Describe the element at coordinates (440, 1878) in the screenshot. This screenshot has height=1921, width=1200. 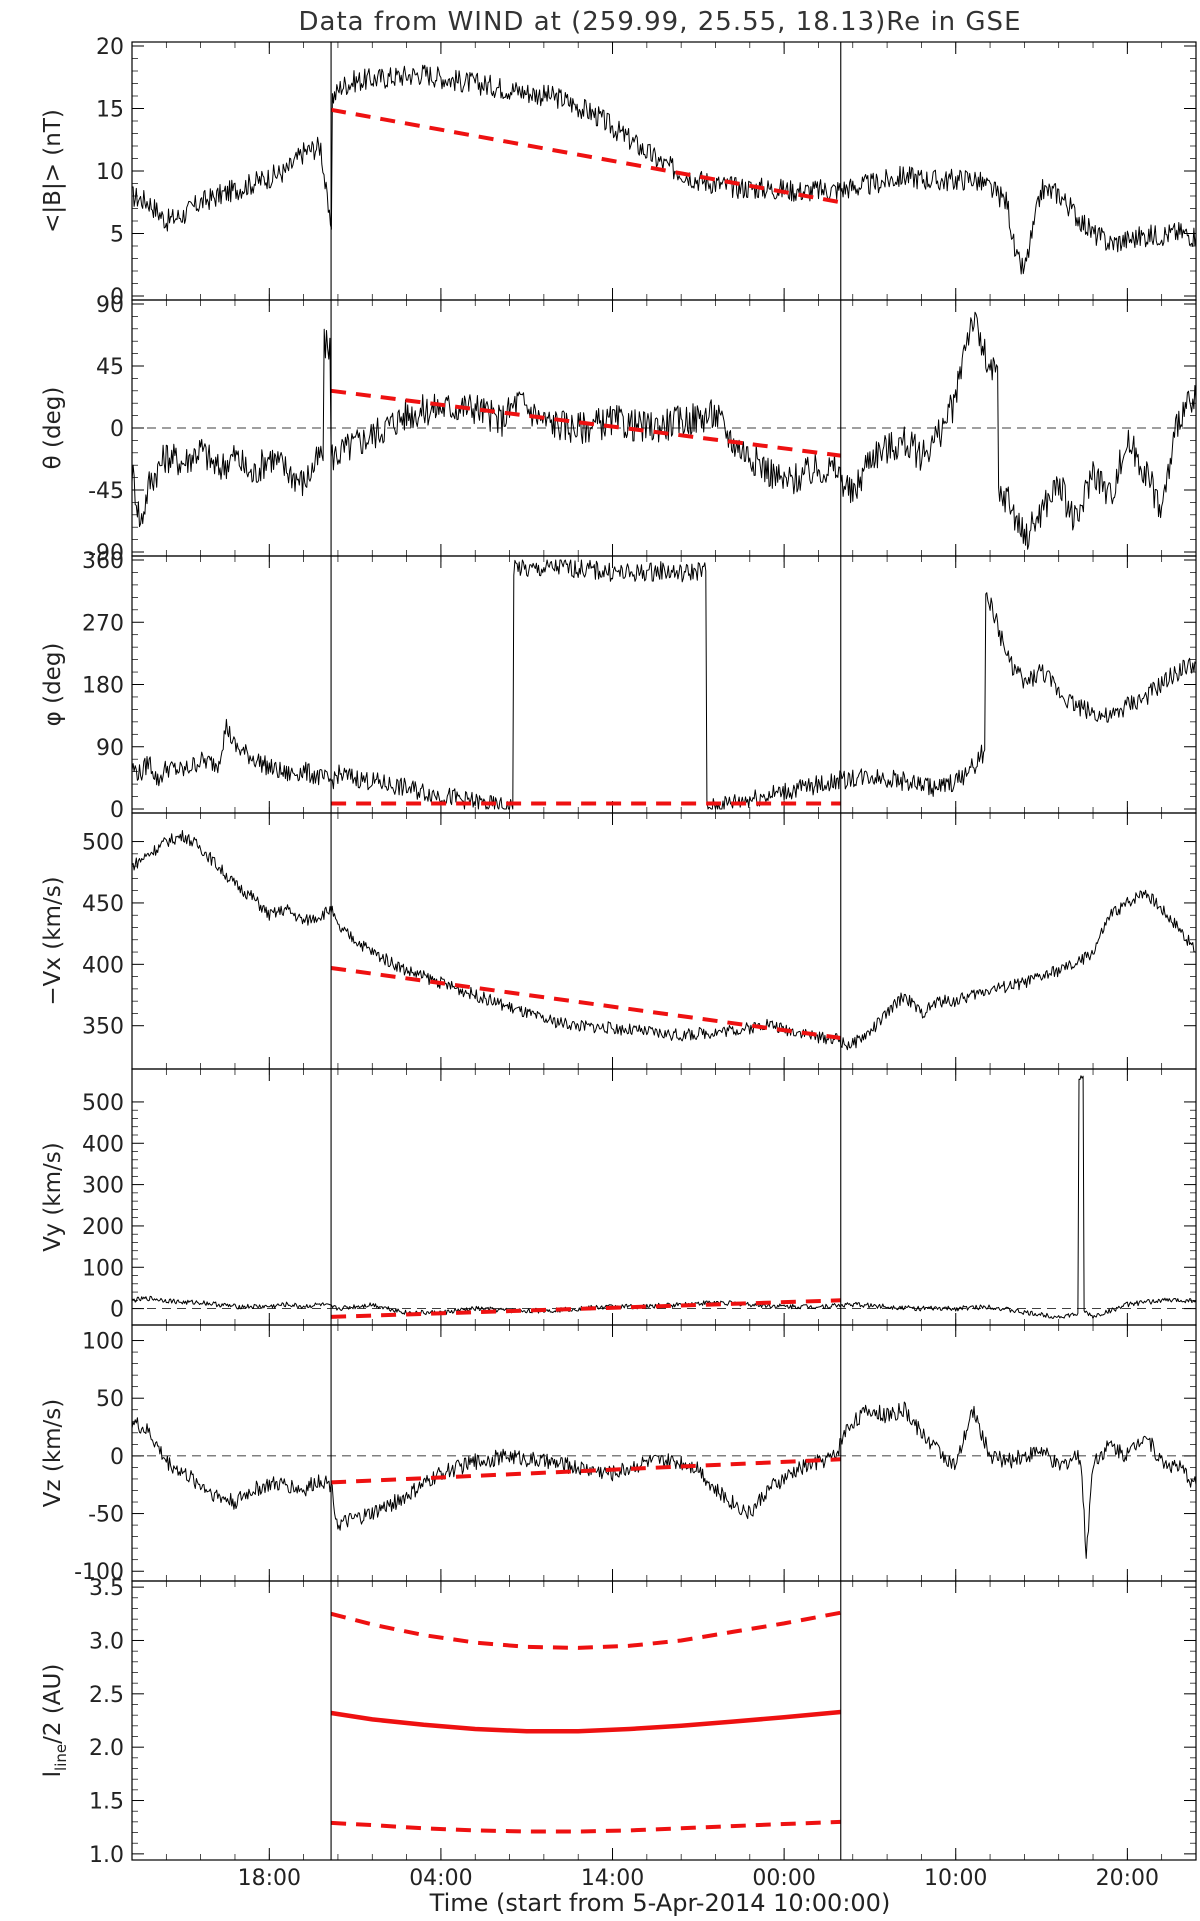
I see `x-tick-label: 04:00` at that location.